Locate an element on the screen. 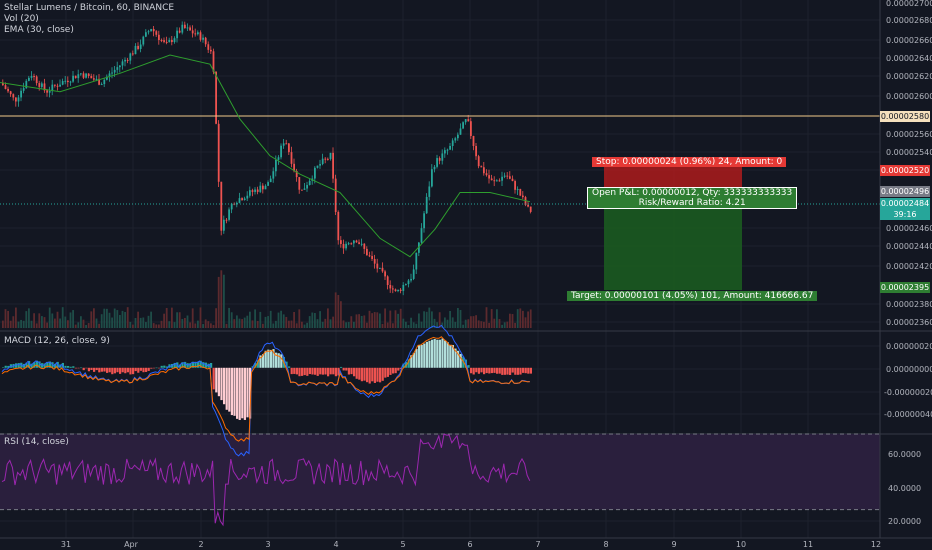 Image resolution: width=932 pixels, height=550 pixels. price-axis-tick: 0.00002600 is located at coordinates (909, 96).